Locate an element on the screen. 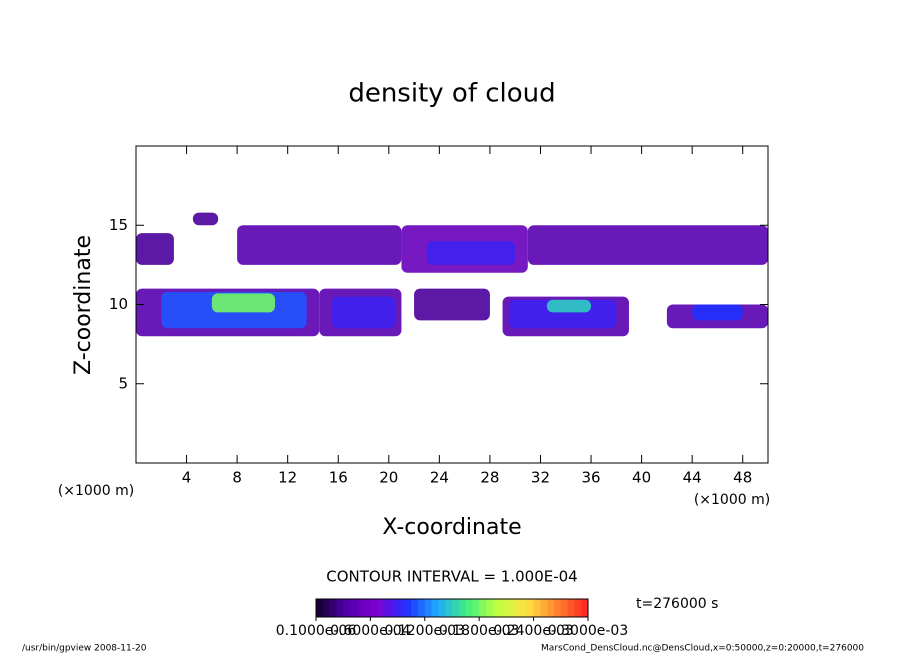  y-tick-label: 10 is located at coordinates (118, 304).